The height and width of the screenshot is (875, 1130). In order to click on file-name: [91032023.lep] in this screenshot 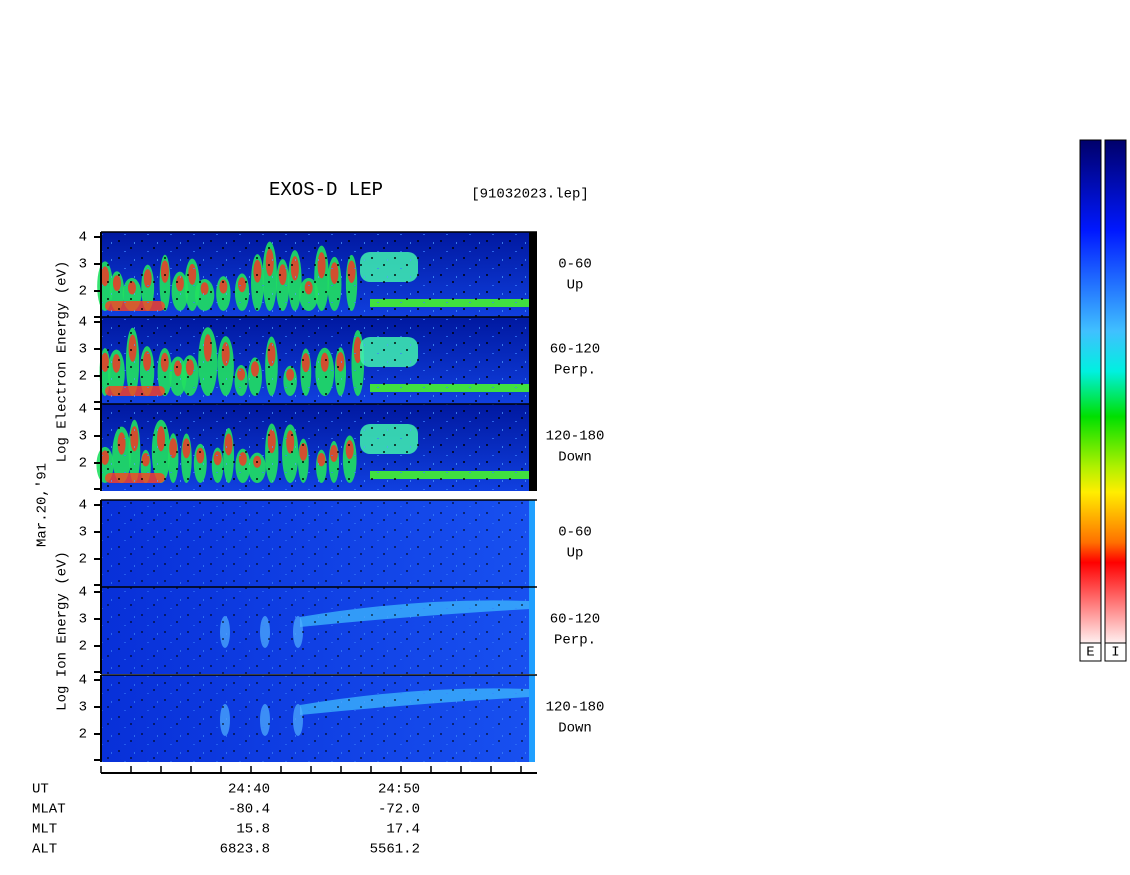, I will do `click(530, 195)`.